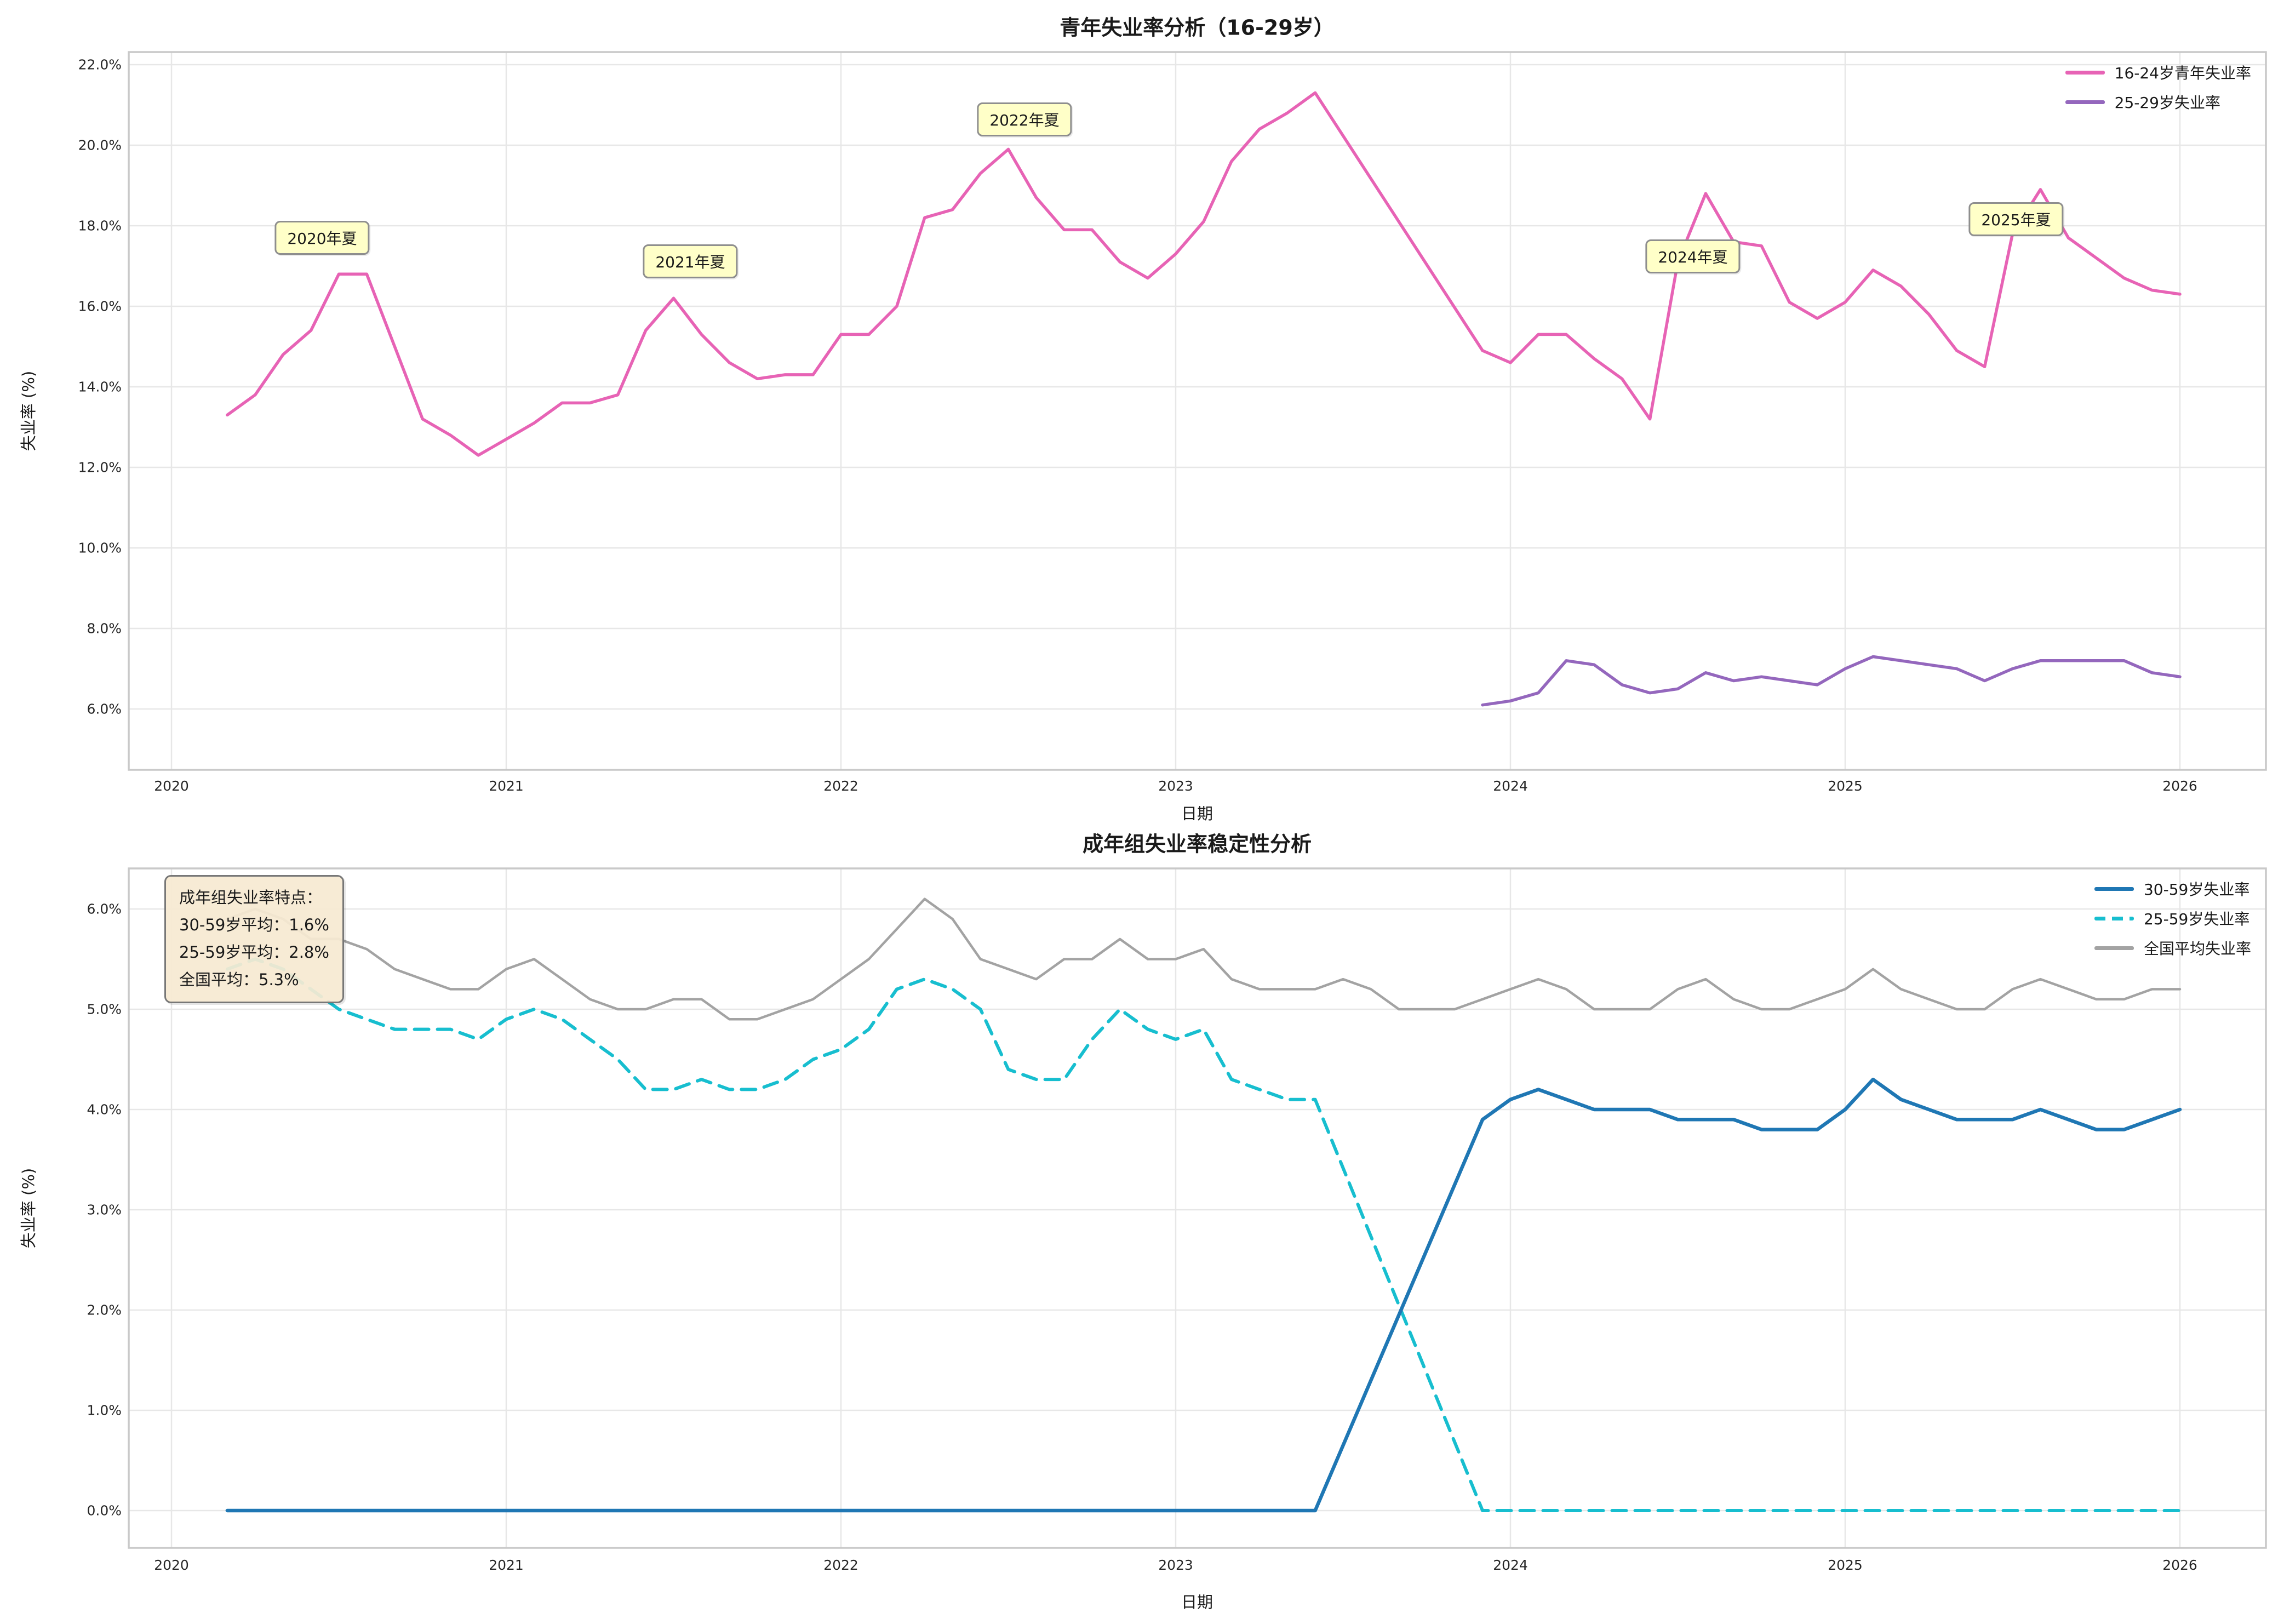 The width and height of the screenshot is (2284, 1624). What do you see at coordinates (1197, 844) in the screenshot?
I see `chart2-title: 成年组失业率稳定性分析` at bounding box center [1197, 844].